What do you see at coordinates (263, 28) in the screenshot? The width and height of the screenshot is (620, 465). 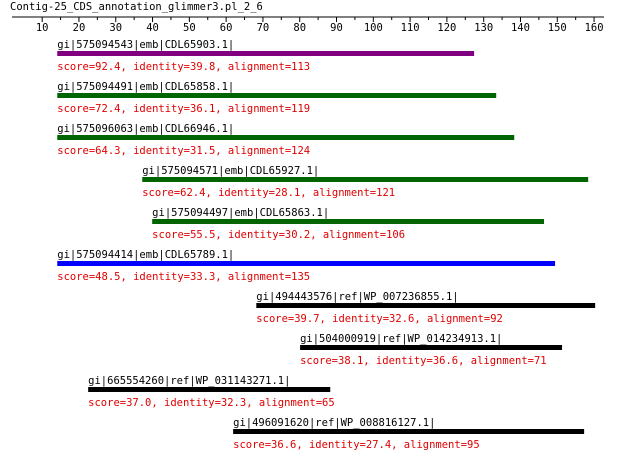 I see `x-tick-label: 70` at bounding box center [263, 28].